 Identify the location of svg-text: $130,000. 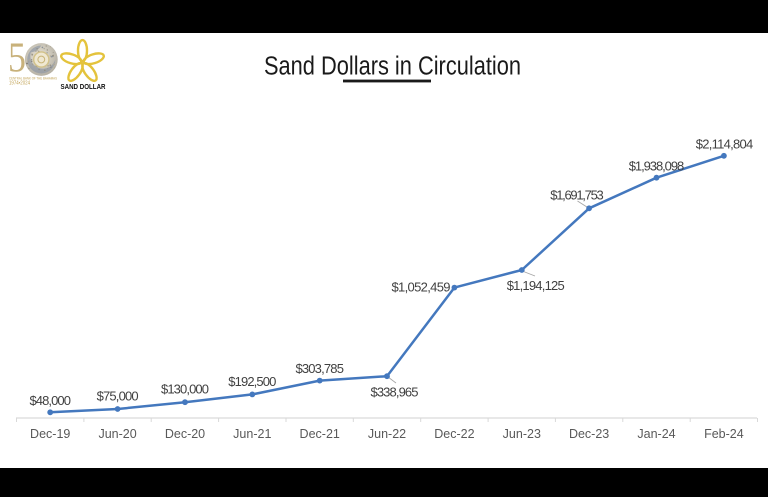
(185, 389).